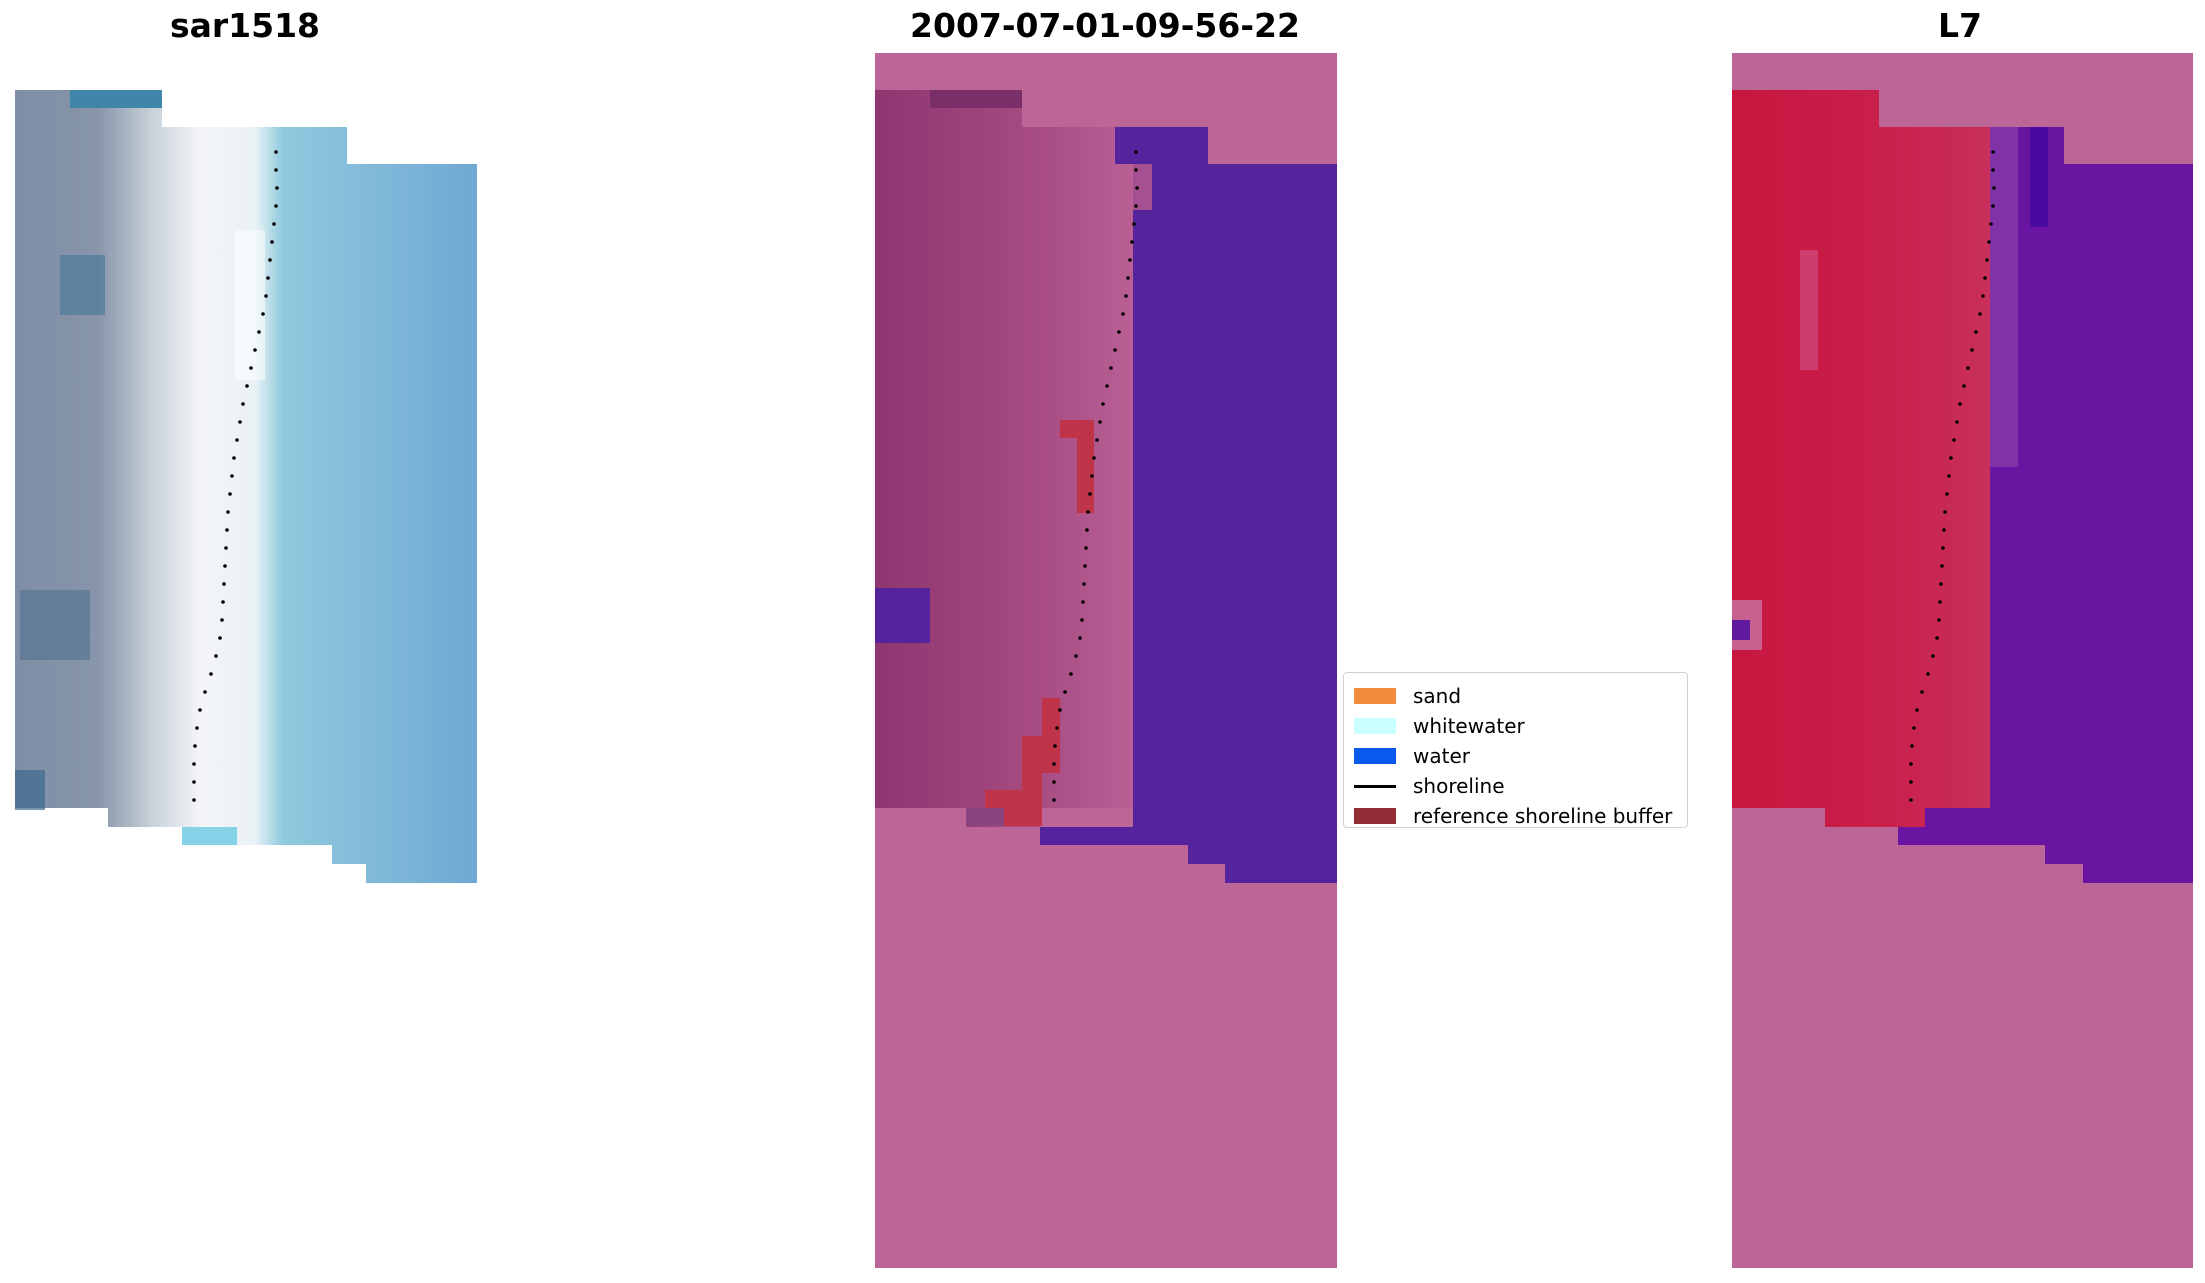 This screenshot has width=2205, height=1283. I want to click on legend-label: water, so click(1441, 756).